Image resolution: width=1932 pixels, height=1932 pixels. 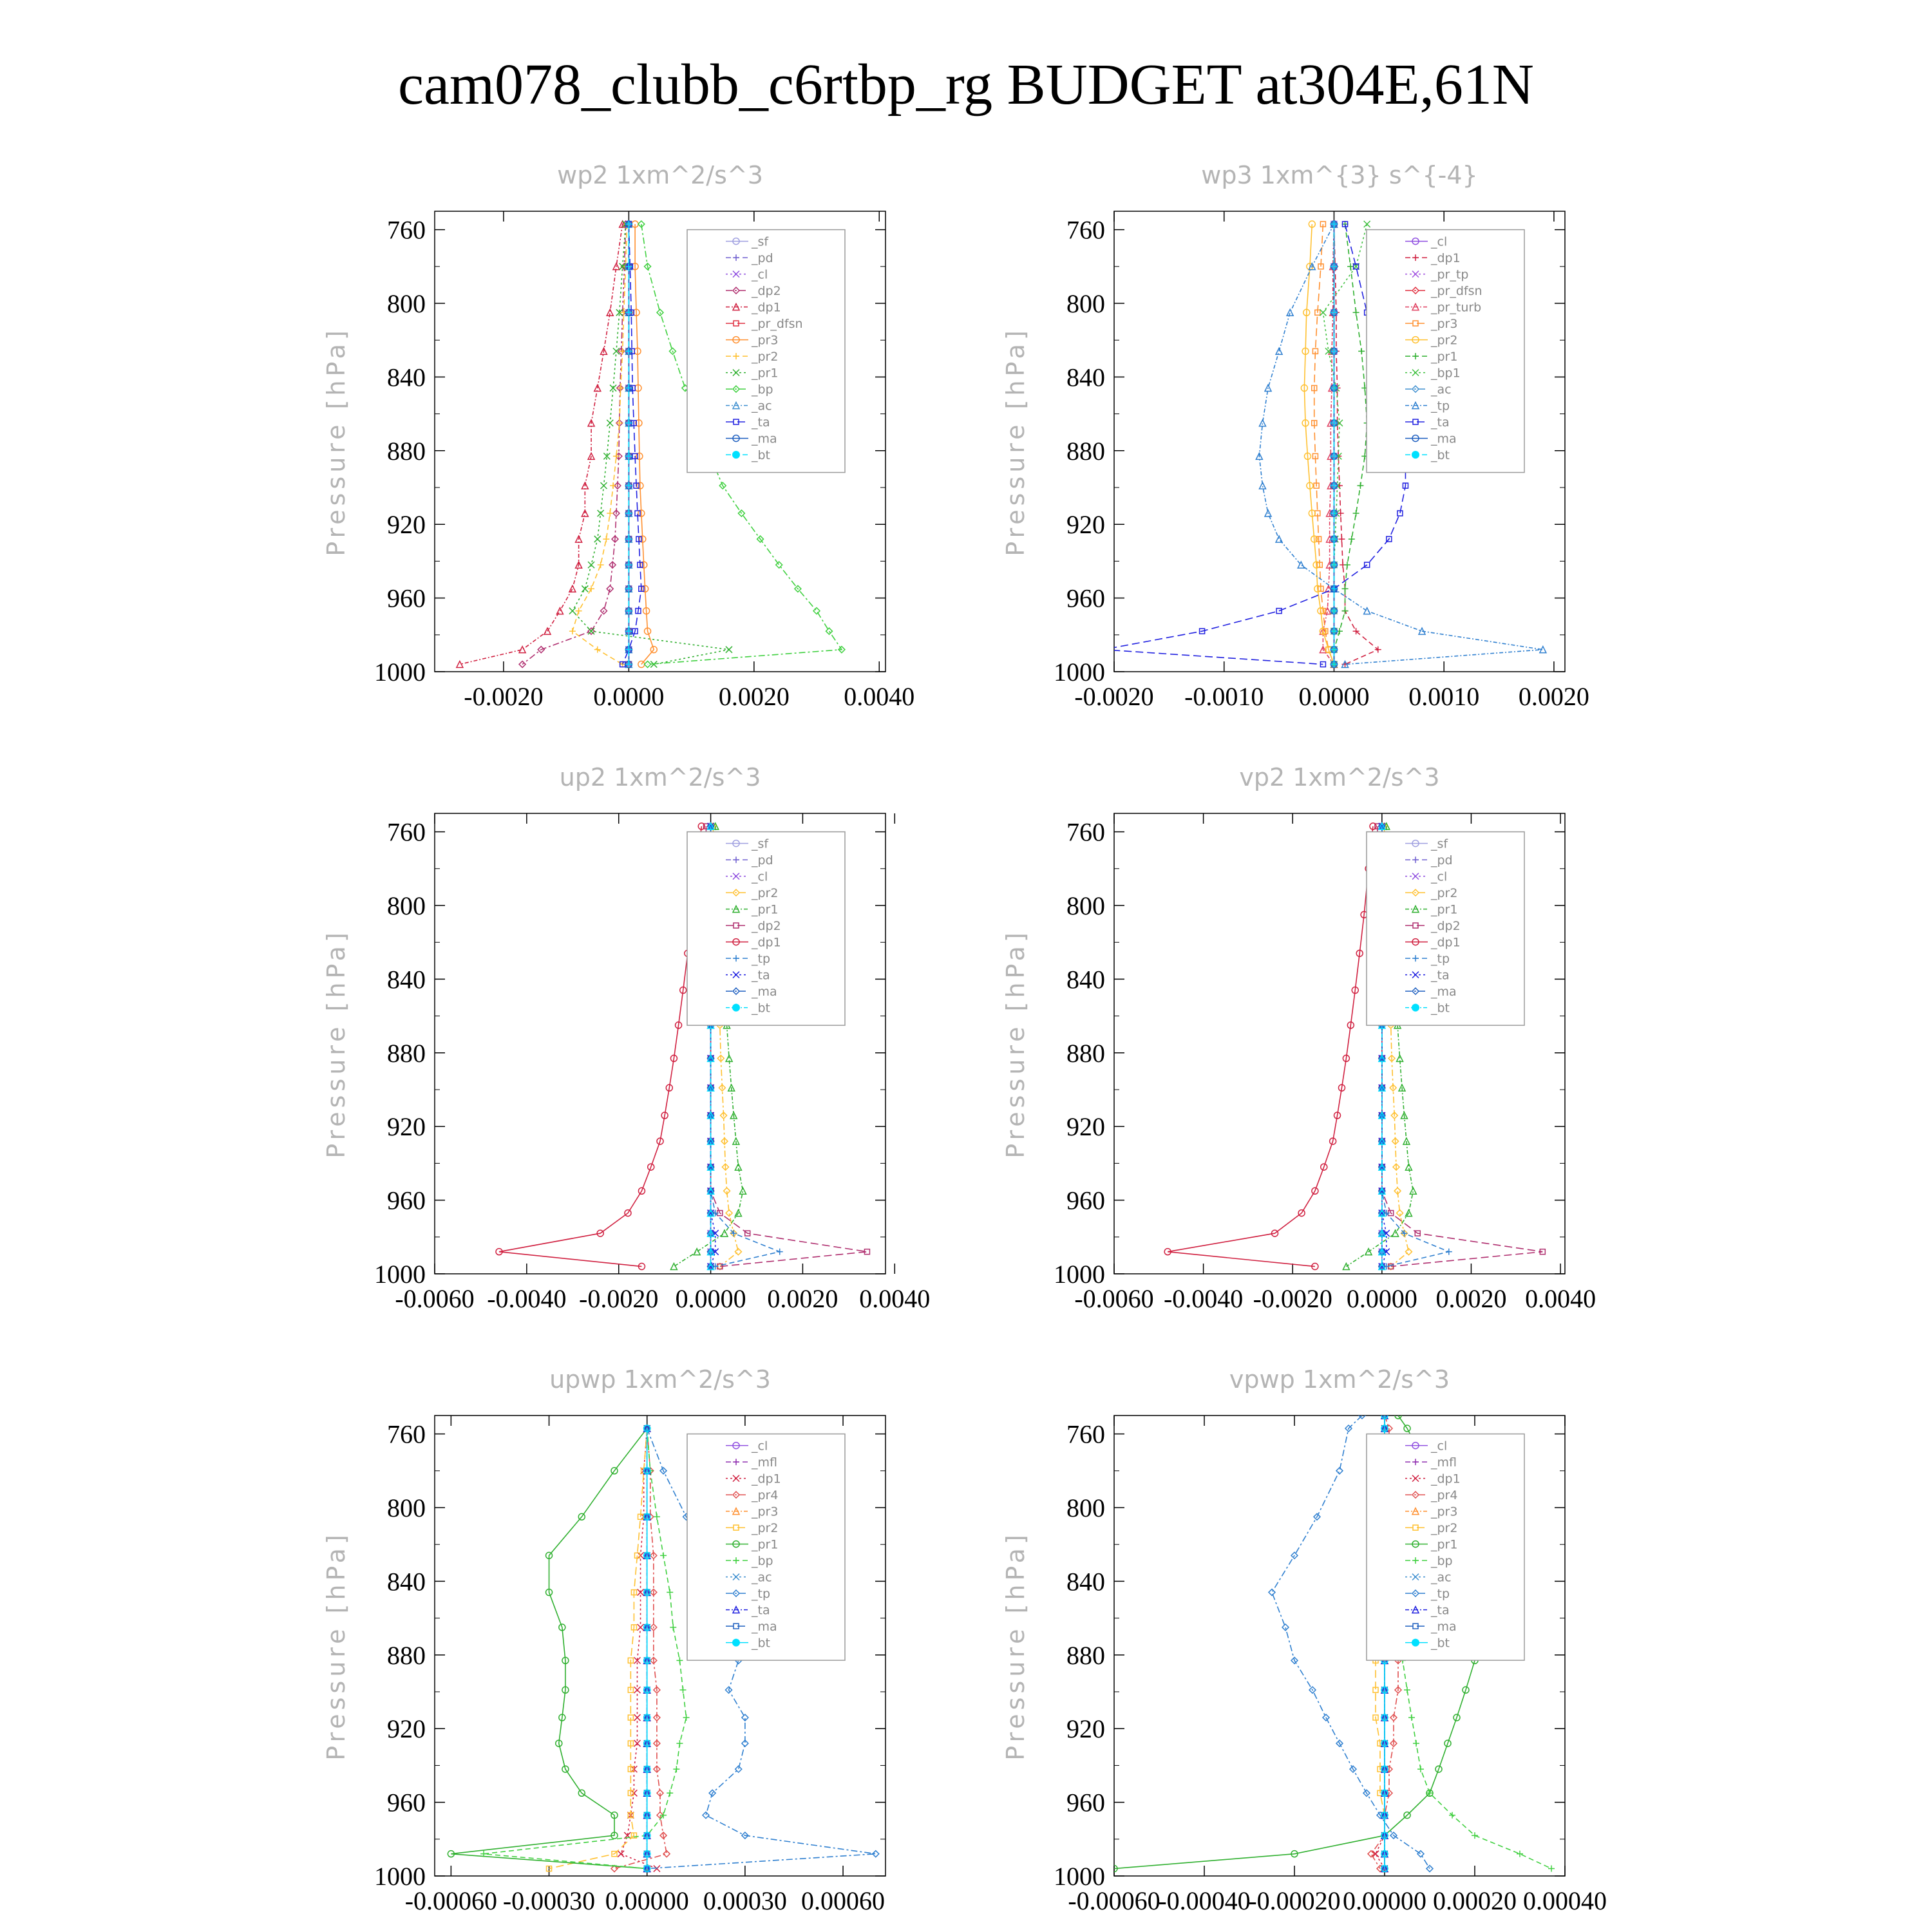 I want to click on y-tick-label: 800, so click(x=406, y=1508).